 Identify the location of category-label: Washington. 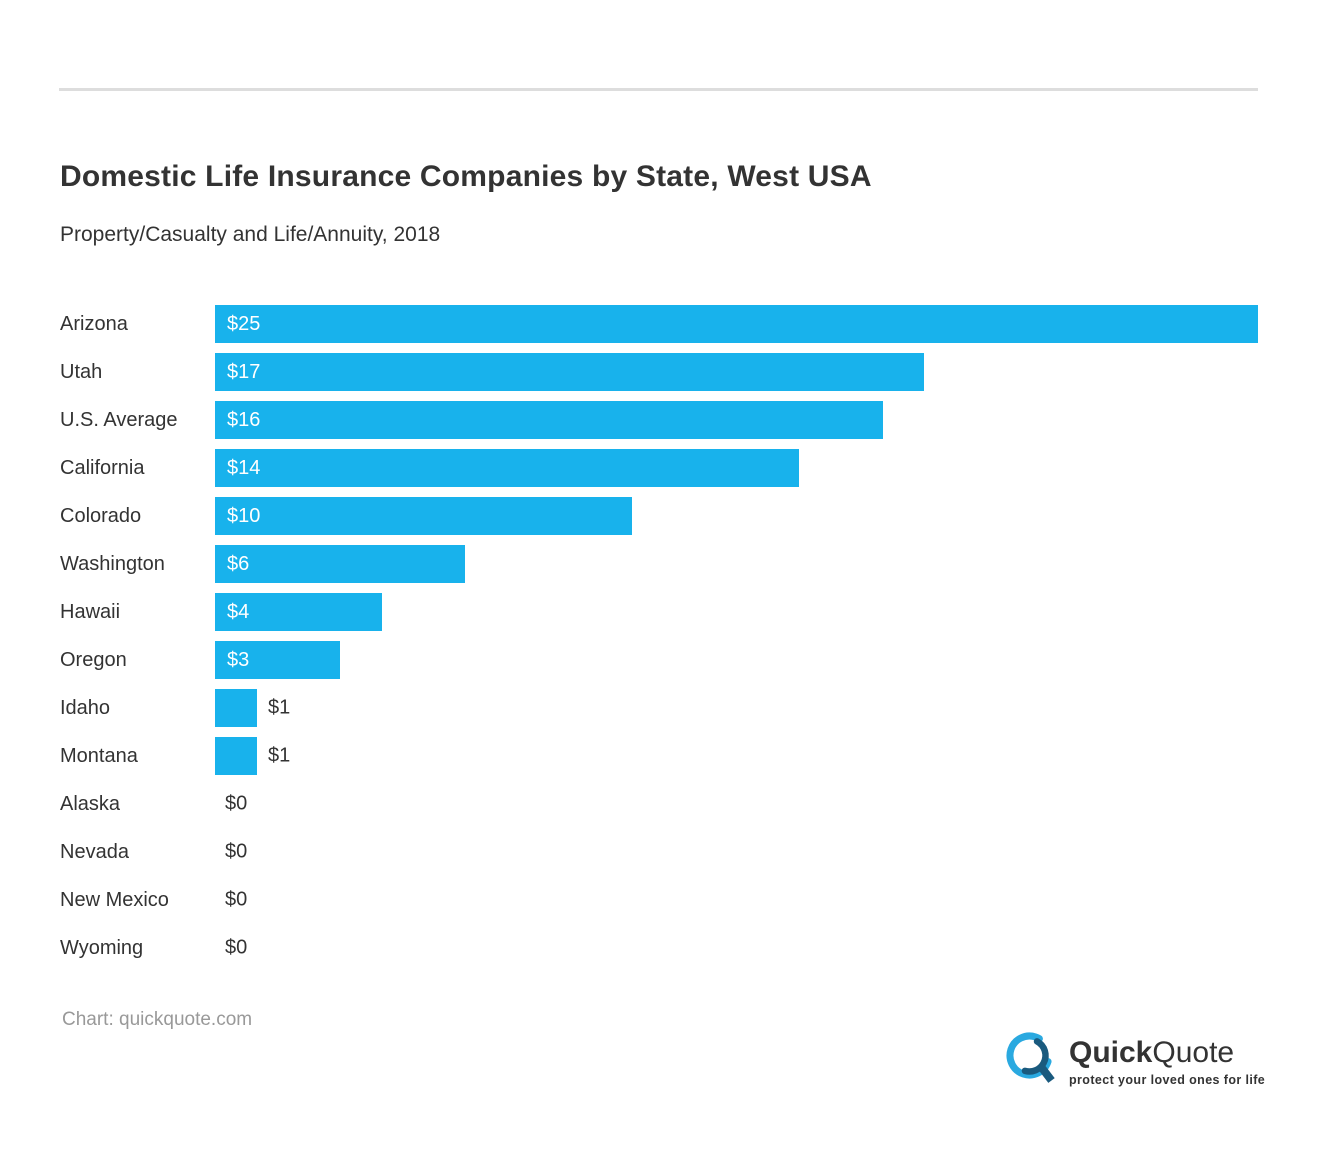
(112, 563).